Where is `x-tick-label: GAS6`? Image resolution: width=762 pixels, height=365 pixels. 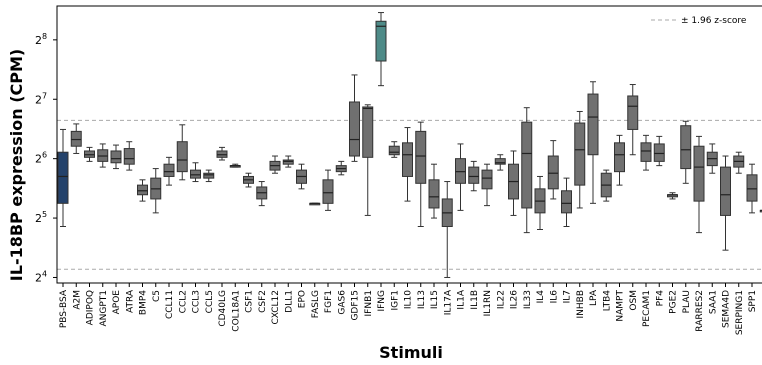
x-tick-label: GAS6 is located at coordinates (342, 302).